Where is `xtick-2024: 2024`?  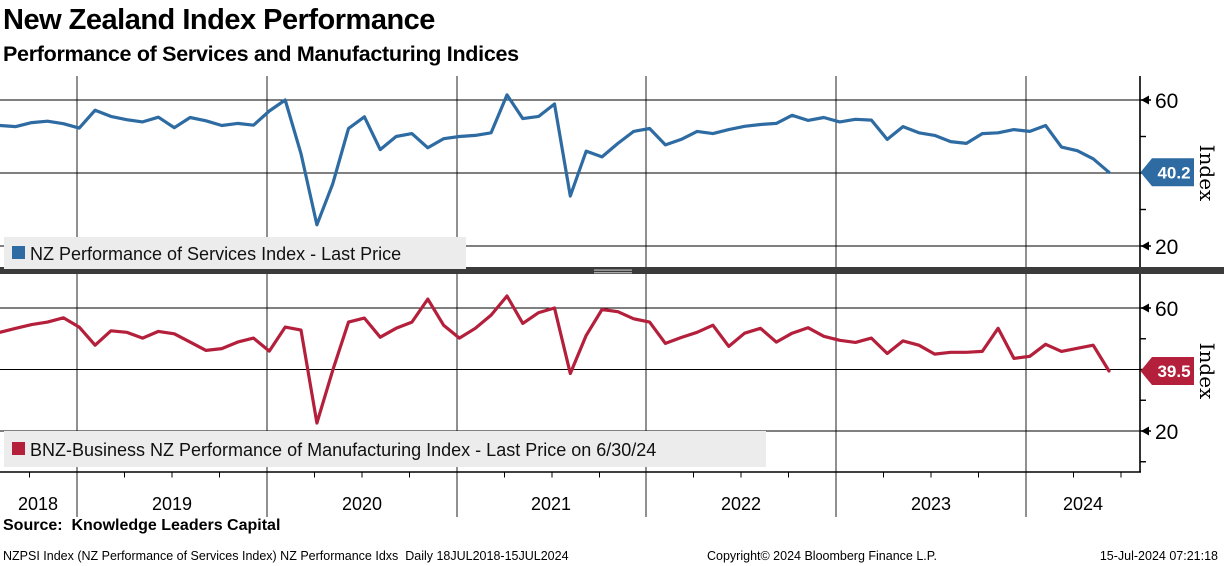
xtick-2024: 2024 is located at coordinates (1083, 504).